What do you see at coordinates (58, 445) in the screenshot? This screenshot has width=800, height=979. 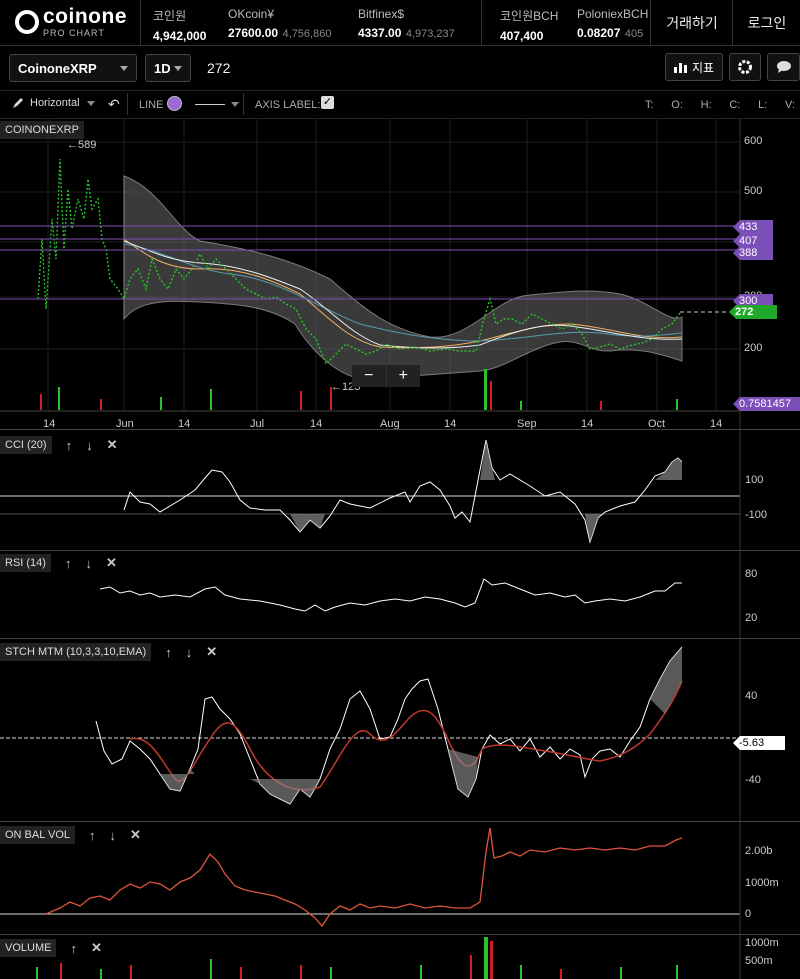 I see `cci-panel-header: CCI (20) ↑ ↓ ✕` at bounding box center [58, 445].